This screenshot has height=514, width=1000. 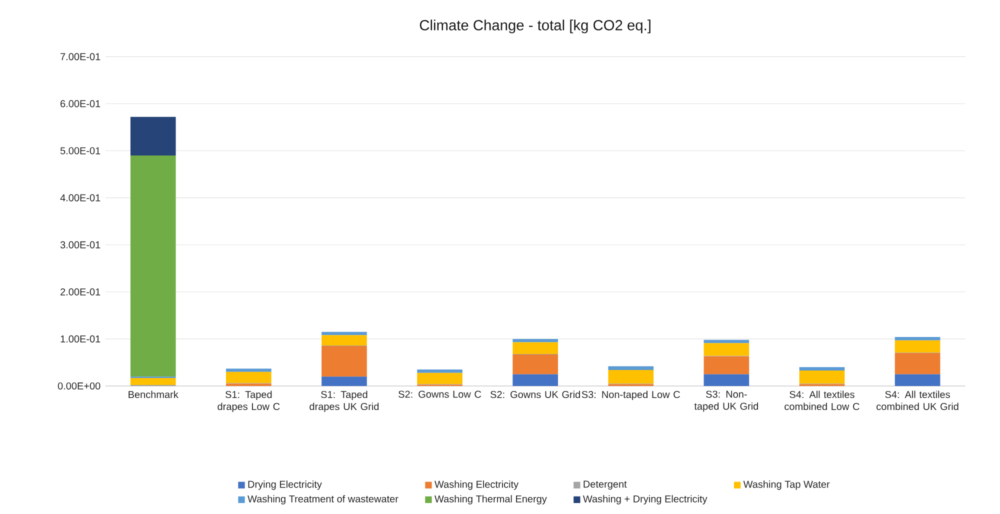 What do you see at coordinates (153, 394) in the screenshot?
I see `x-tick-label: Benchmark` at bounding box center [153, 394].